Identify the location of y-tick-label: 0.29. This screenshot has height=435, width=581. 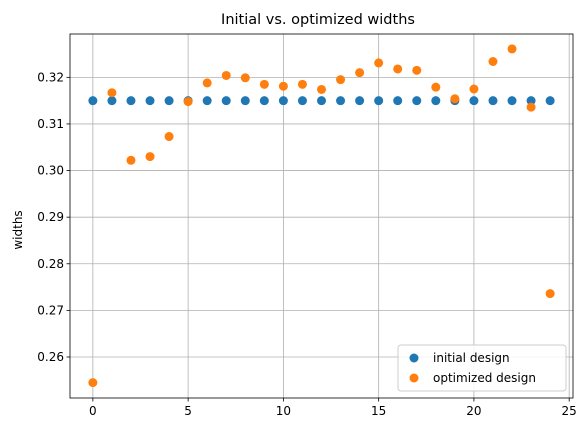
(50, 217).